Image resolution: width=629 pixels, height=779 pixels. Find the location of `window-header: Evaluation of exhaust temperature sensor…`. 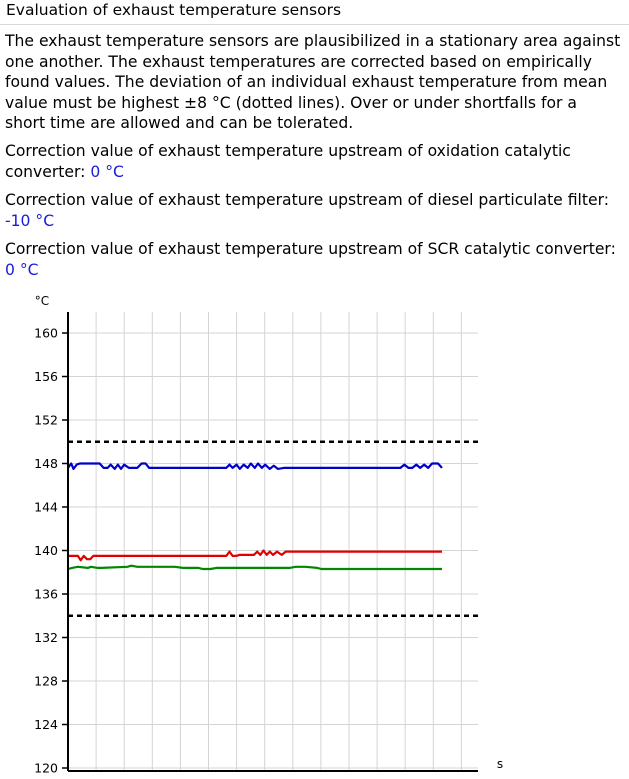

window-header: Evaluation of exhaust temperature sensor… is located at coordinates (314, 12).